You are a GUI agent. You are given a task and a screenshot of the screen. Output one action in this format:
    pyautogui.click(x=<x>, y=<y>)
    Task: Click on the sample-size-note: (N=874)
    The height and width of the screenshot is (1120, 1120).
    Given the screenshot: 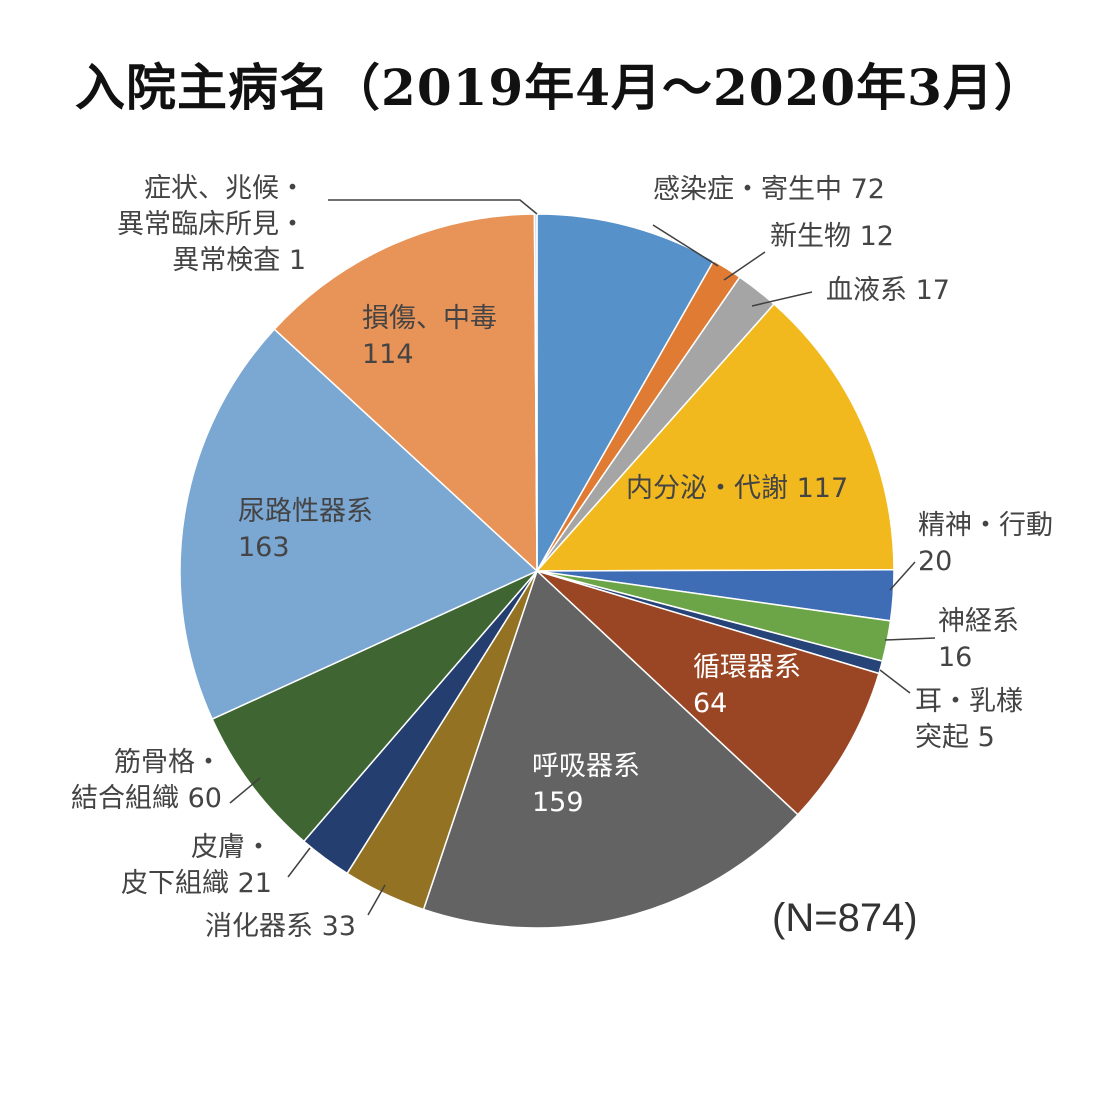 What is the action you would take?
    pyautogui.click(x=845, y=918)
    